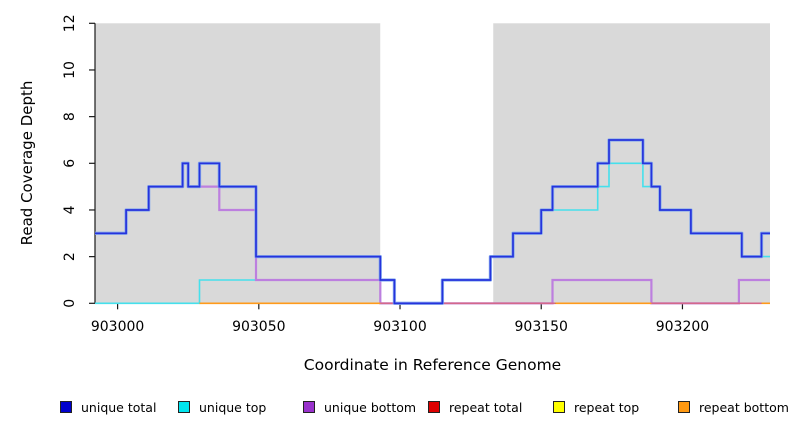  I want to click on y-tick-label: 4, so click(70, 209).